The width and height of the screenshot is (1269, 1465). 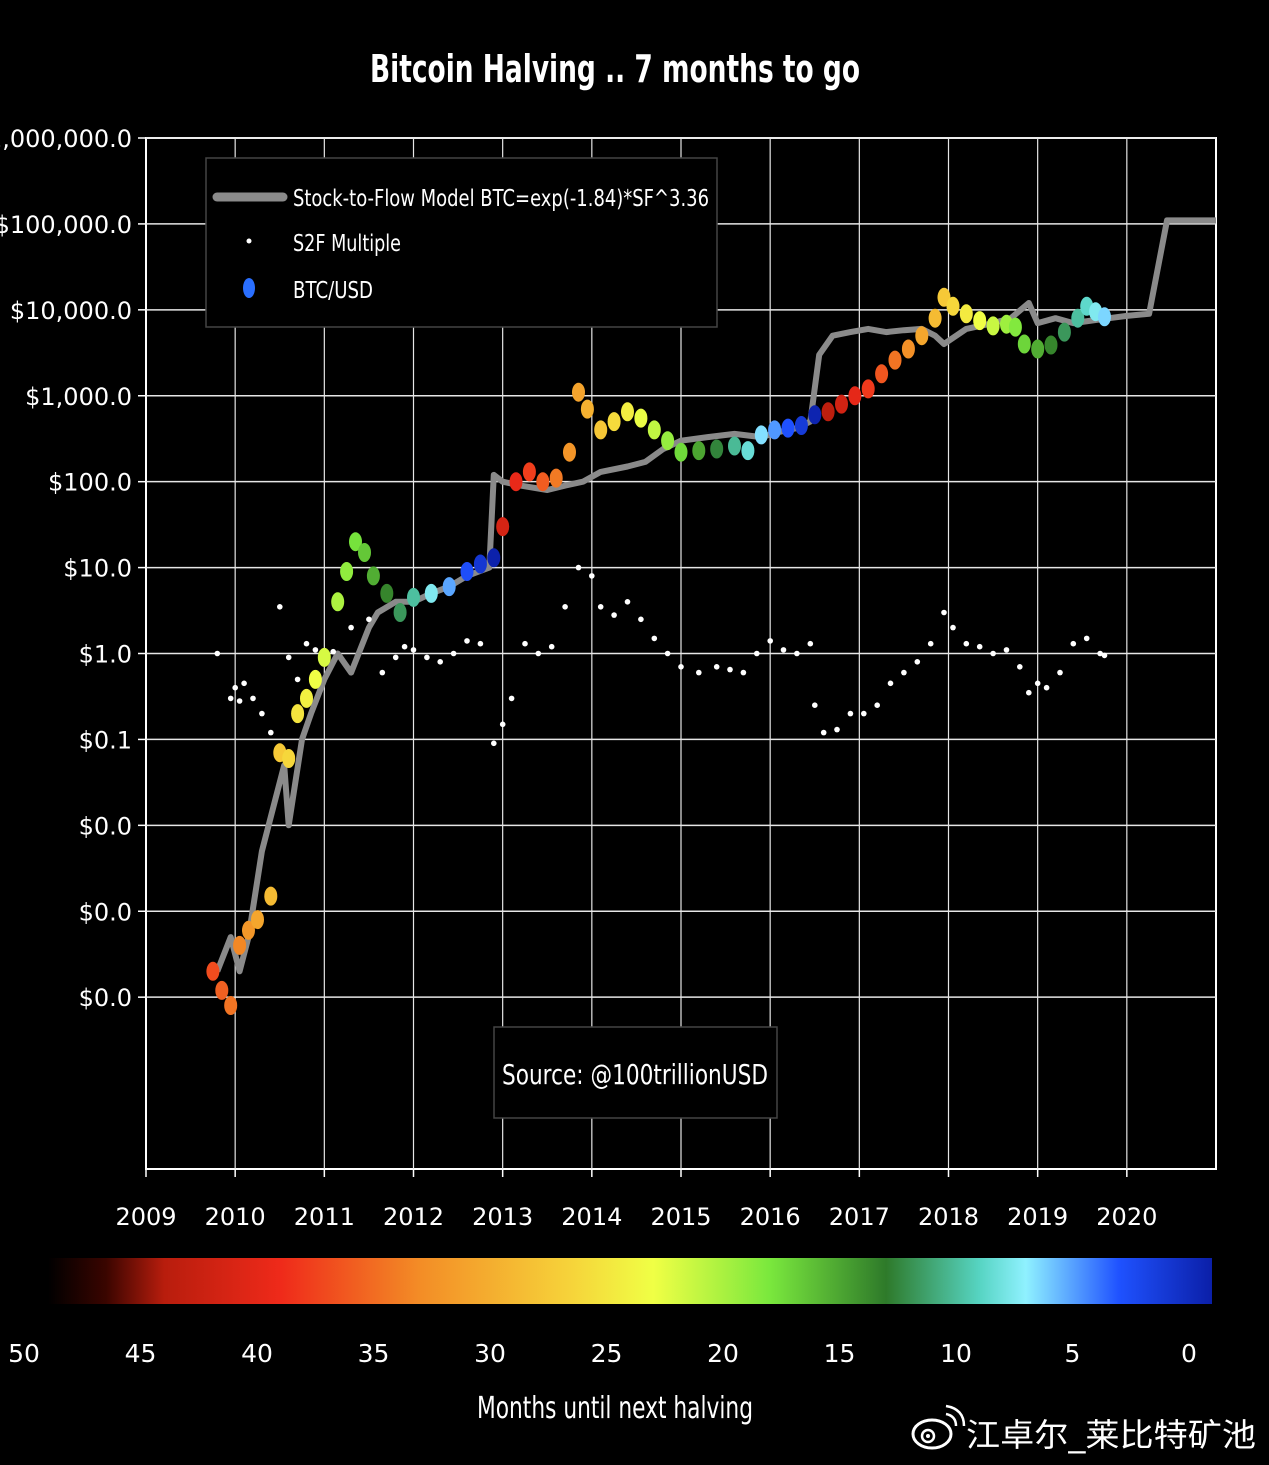 What do you see at coordinates (333, 291) in the screenshot?
I see `legend-btc-label: BTC/USD` at bounding box center [333, 291].